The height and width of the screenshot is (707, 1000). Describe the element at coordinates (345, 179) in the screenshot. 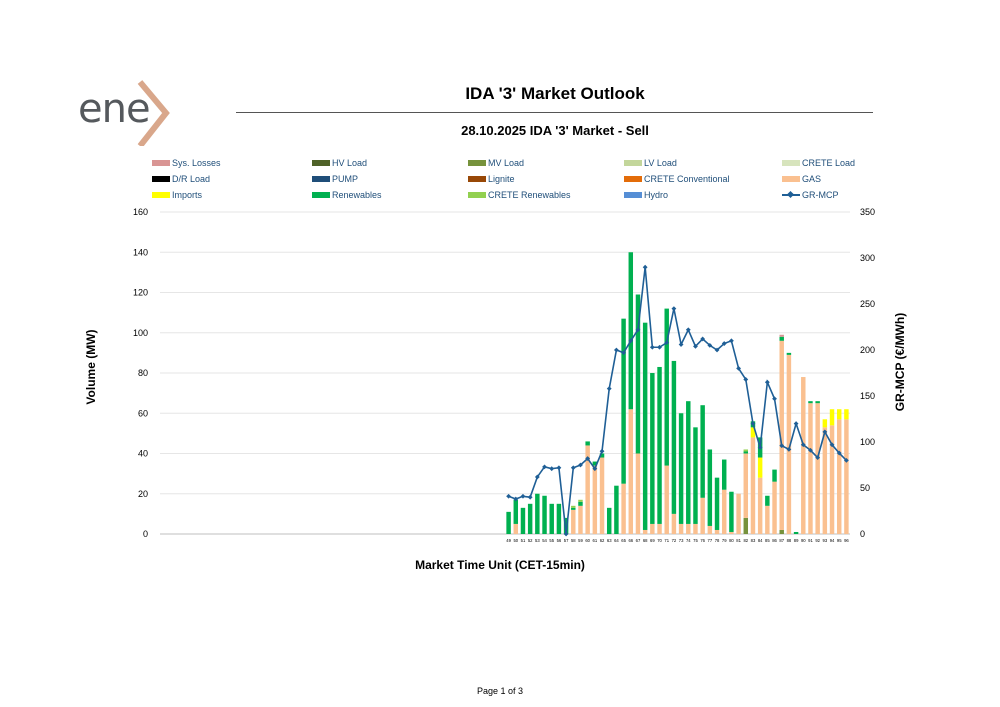

I see `legend-label: PUMP` at that location.